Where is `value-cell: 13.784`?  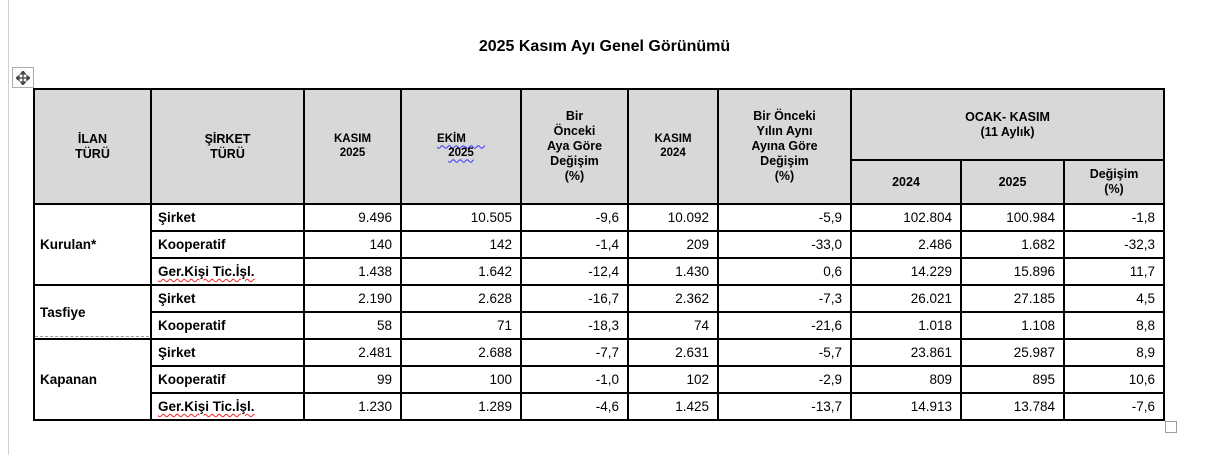 value-cell: 13.784 is located at coordinates (1012, 406).